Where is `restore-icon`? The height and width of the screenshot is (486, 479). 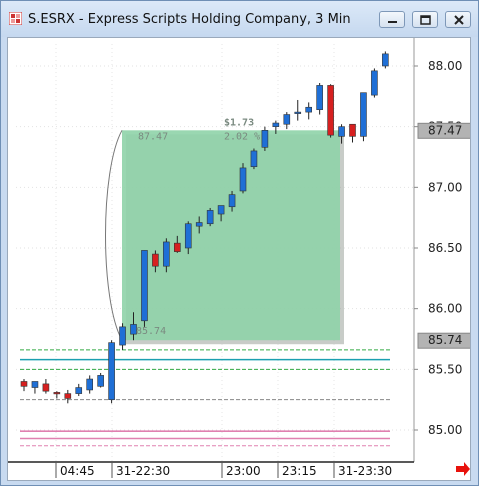
restore-icon is located at coordinates (425, 20).